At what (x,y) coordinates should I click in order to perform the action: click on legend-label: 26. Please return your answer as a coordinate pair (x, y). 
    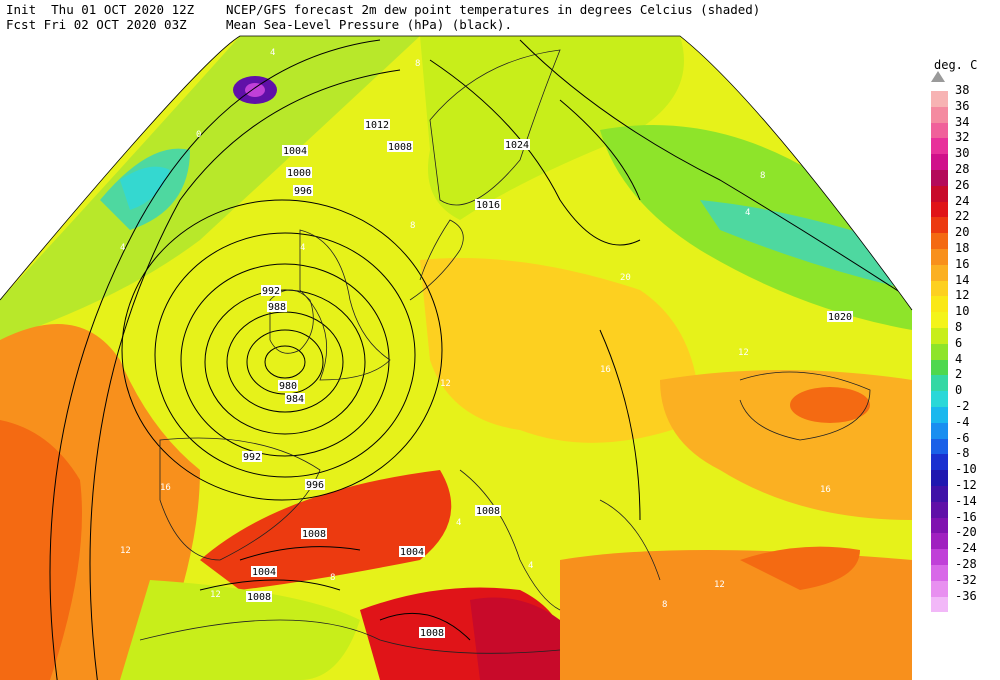
    Looking at the image, I should click on (962, 184).